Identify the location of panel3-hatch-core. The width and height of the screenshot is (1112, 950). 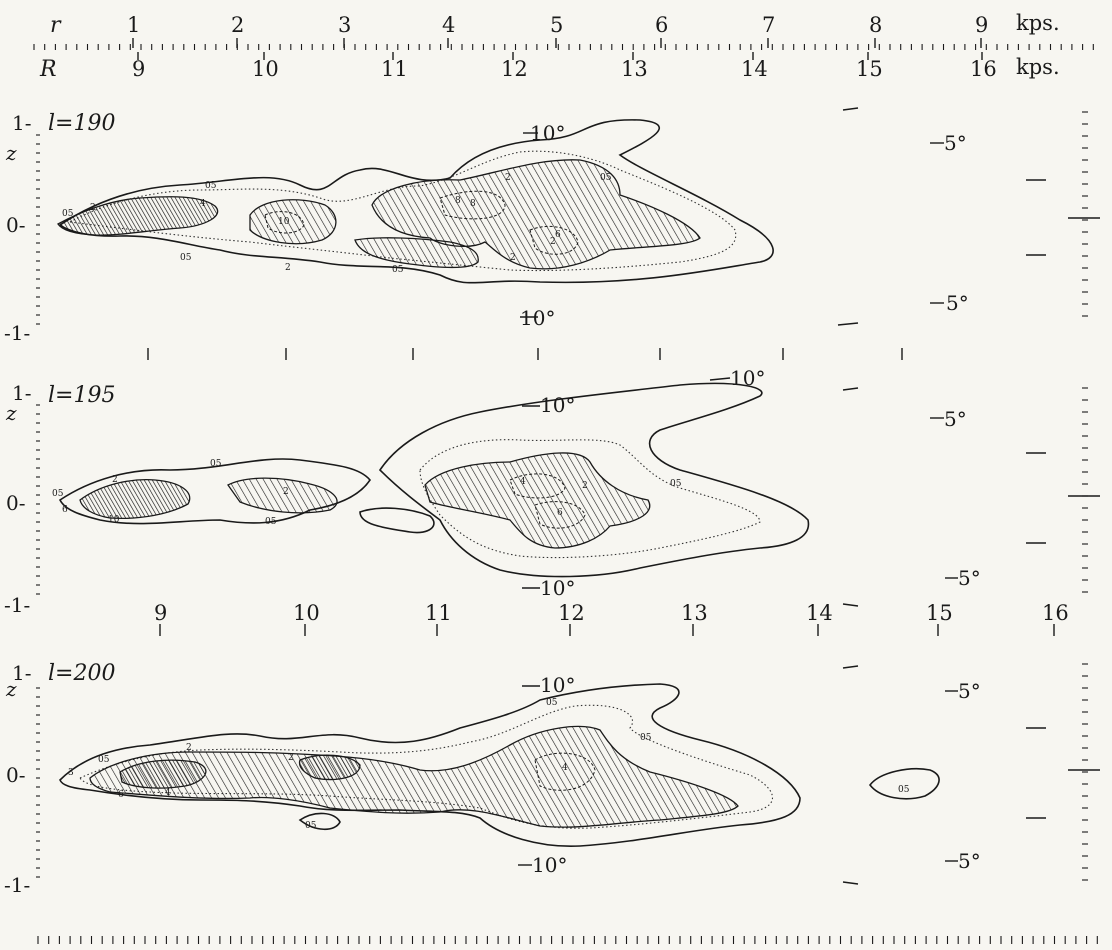
(163, 774).